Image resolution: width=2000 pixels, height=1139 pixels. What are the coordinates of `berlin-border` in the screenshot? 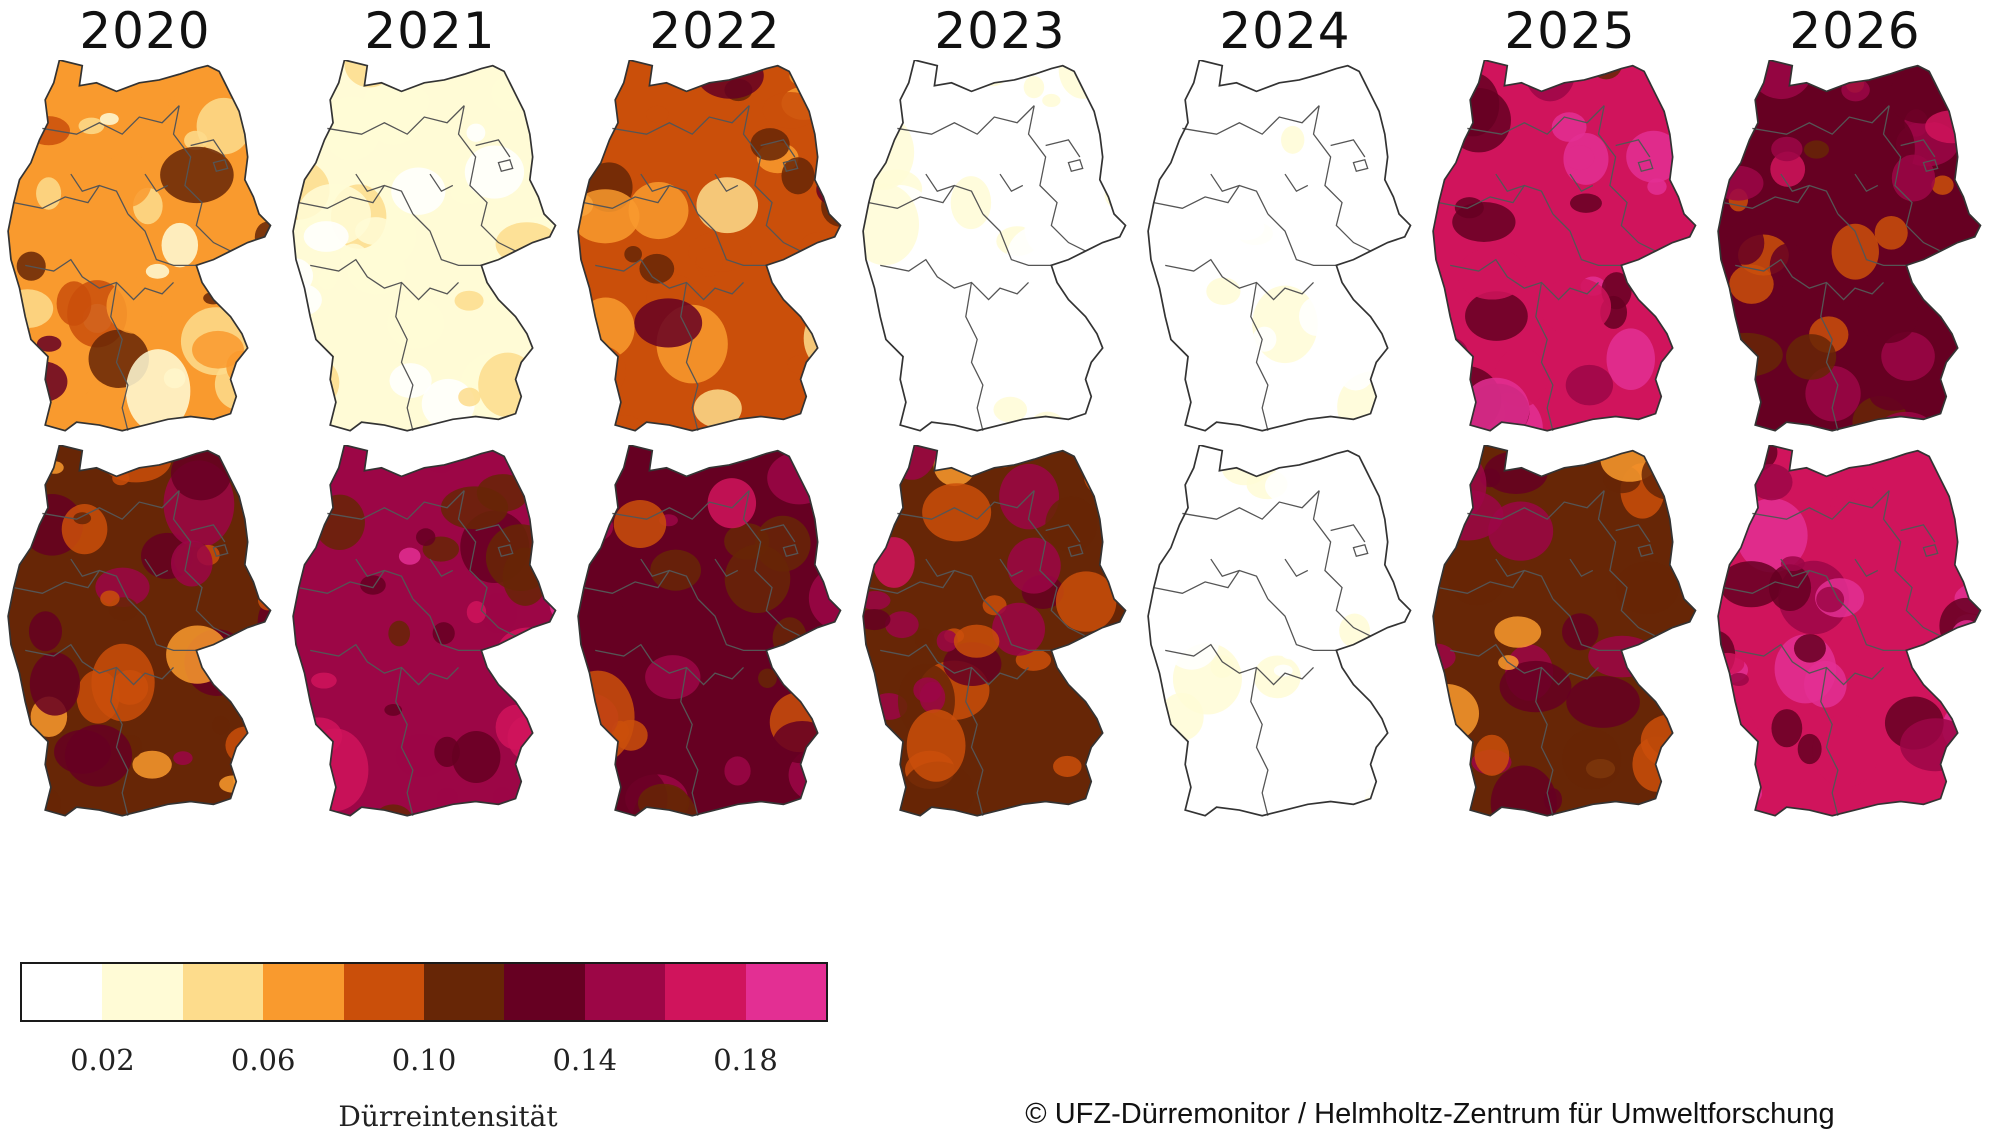 It's located at (1075, 165).